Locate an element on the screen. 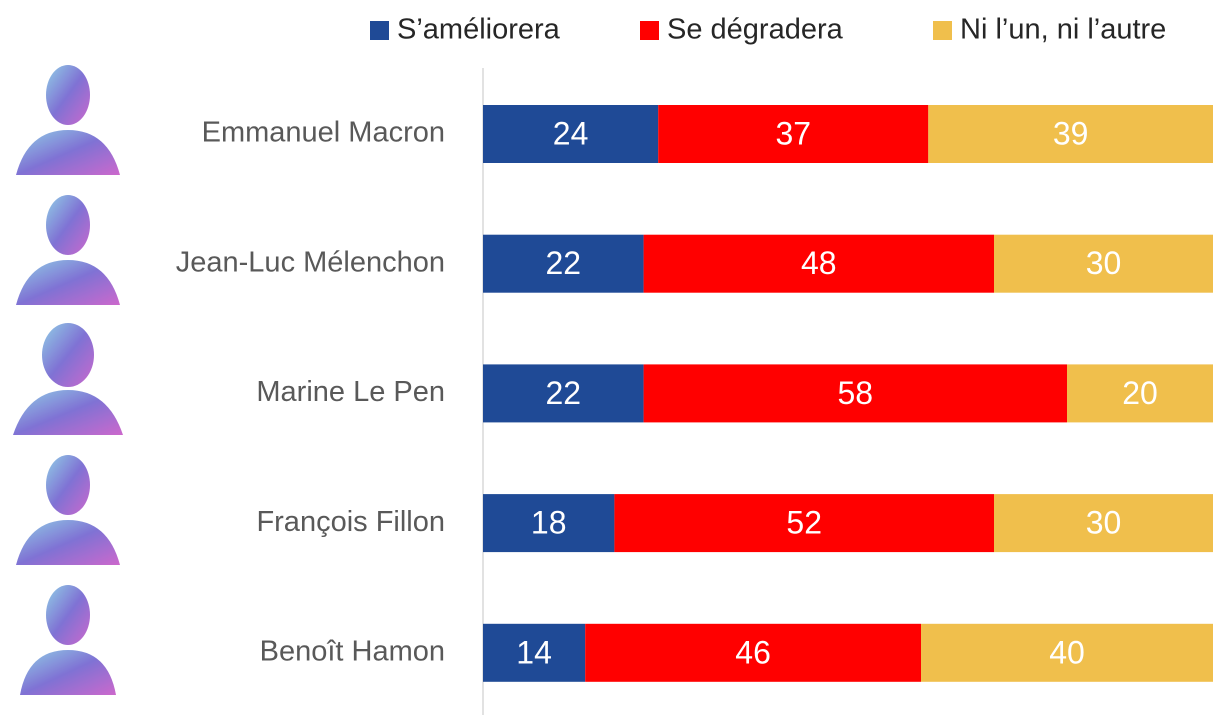 The image size is (1215, 715). value-label: 52 is located at coordinates (804, 523).